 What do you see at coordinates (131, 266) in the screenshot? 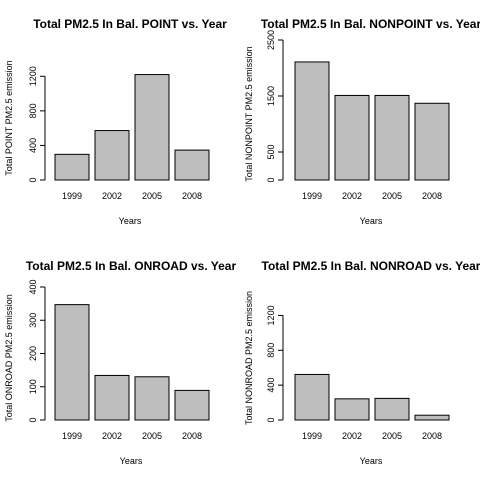
I see `onroad-chart-title: Total PM2.5 In Bal. ONROAD vs. Year` at bounding box center [131, 266].